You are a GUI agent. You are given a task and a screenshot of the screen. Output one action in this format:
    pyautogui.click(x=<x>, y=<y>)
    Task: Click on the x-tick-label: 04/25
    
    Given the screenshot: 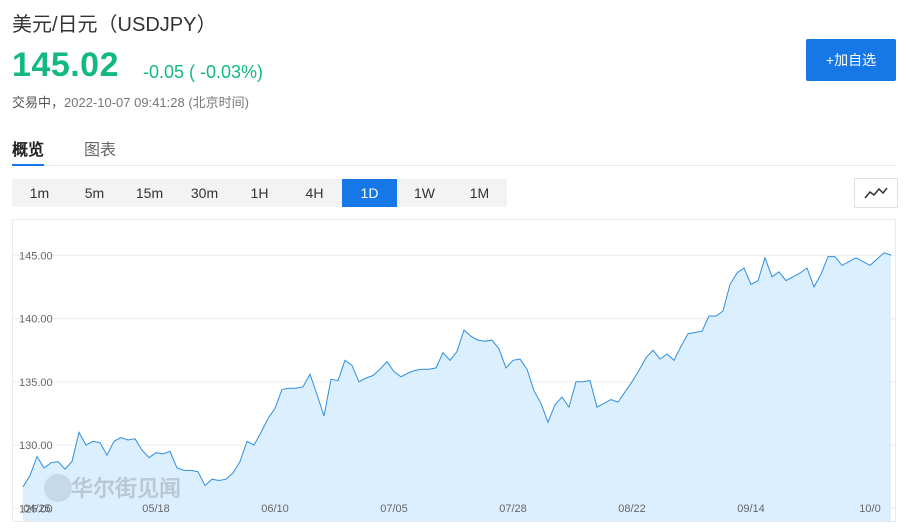 What is the action you would take?
    pyautogui.click(x=37, y=509)
    